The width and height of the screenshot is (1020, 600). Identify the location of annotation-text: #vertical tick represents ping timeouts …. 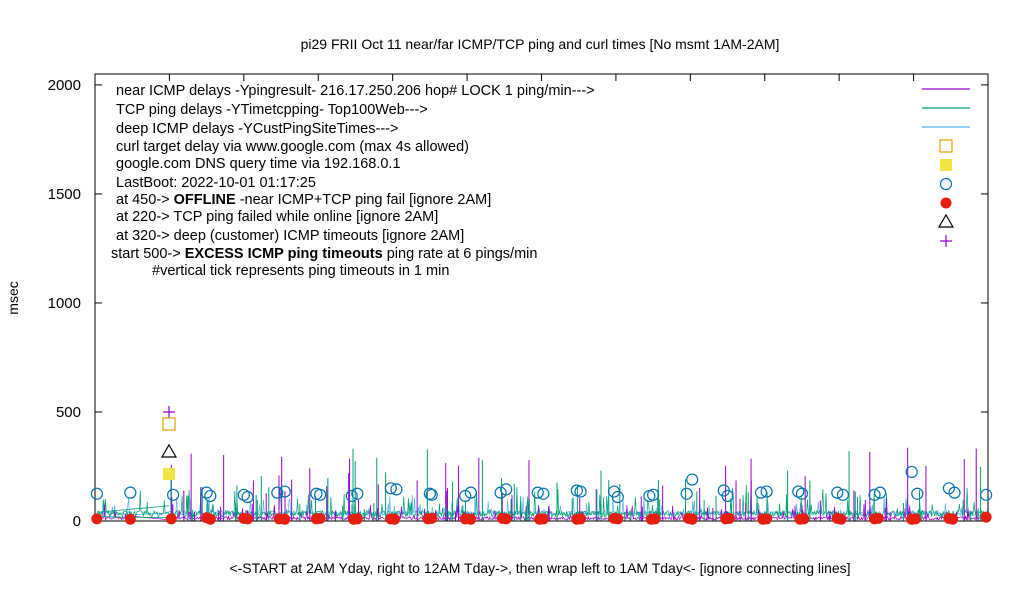
(300, 271).